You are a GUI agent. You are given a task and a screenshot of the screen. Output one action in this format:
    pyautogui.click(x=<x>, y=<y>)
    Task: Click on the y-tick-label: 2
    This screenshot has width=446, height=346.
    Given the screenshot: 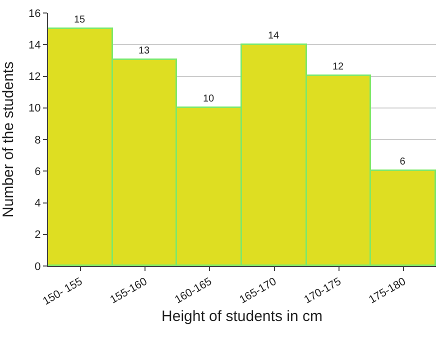 What is the action you would take?
    pyautogui.click(x=37, y=235)
    